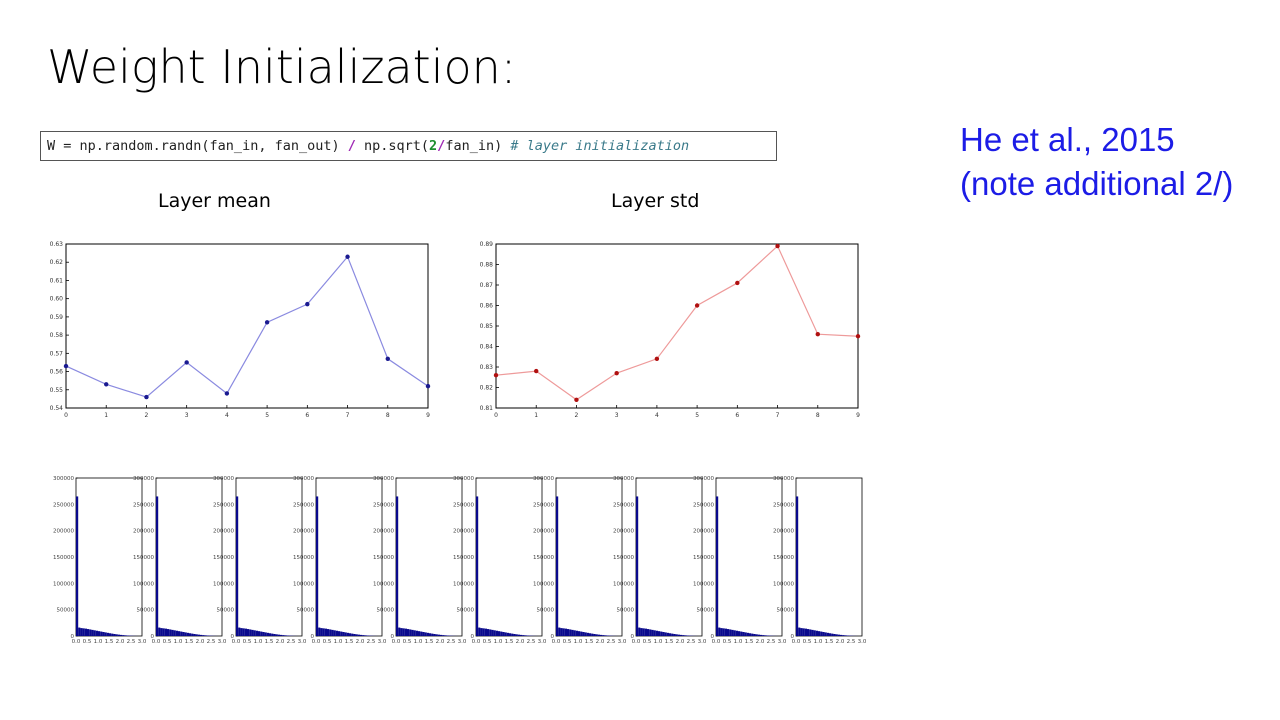  Describe the element at coordinates (57, 372) in the screenshot. I see `mean-ytick-label: 0.56` at that location.